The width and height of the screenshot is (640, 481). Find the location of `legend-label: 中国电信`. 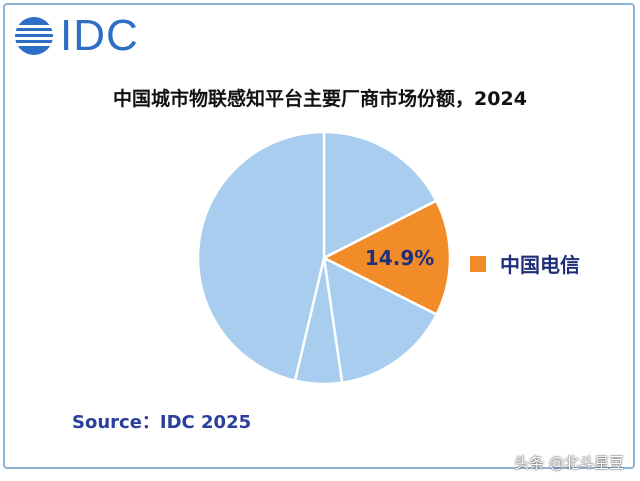

legend-label: 中国电信 is located at coordinates (540, 265).